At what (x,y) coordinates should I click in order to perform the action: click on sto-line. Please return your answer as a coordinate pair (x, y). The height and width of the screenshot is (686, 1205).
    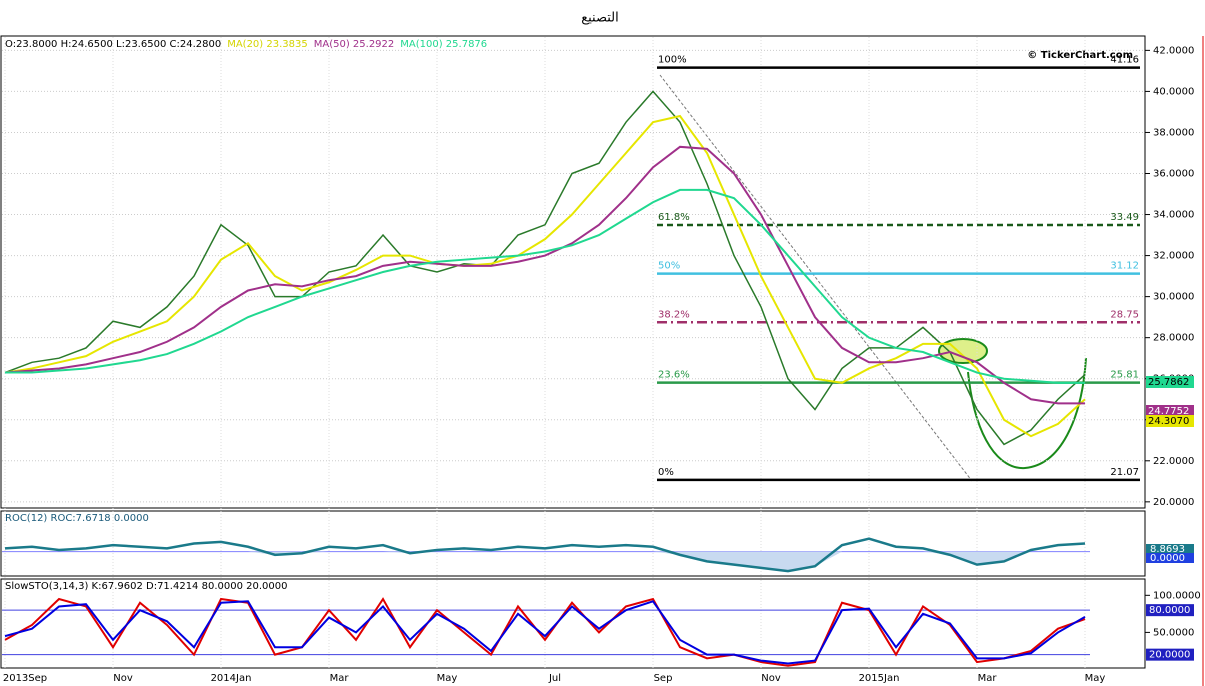
    Looking at the image, I should click on (545, 632).